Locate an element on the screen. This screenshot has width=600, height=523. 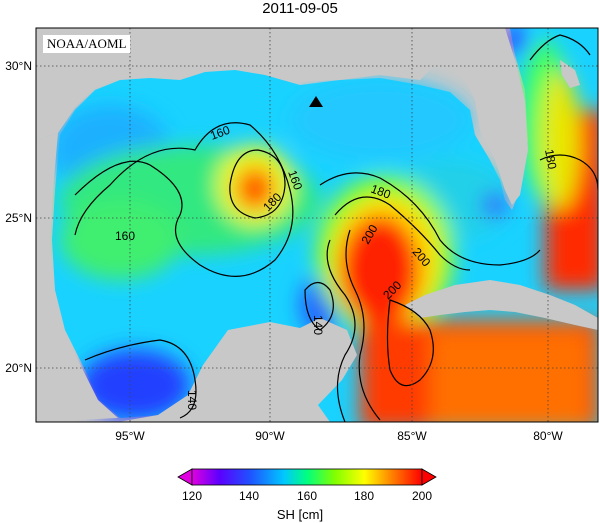
source-badge: NOAA/AOML is located at coordinates (87, 44).